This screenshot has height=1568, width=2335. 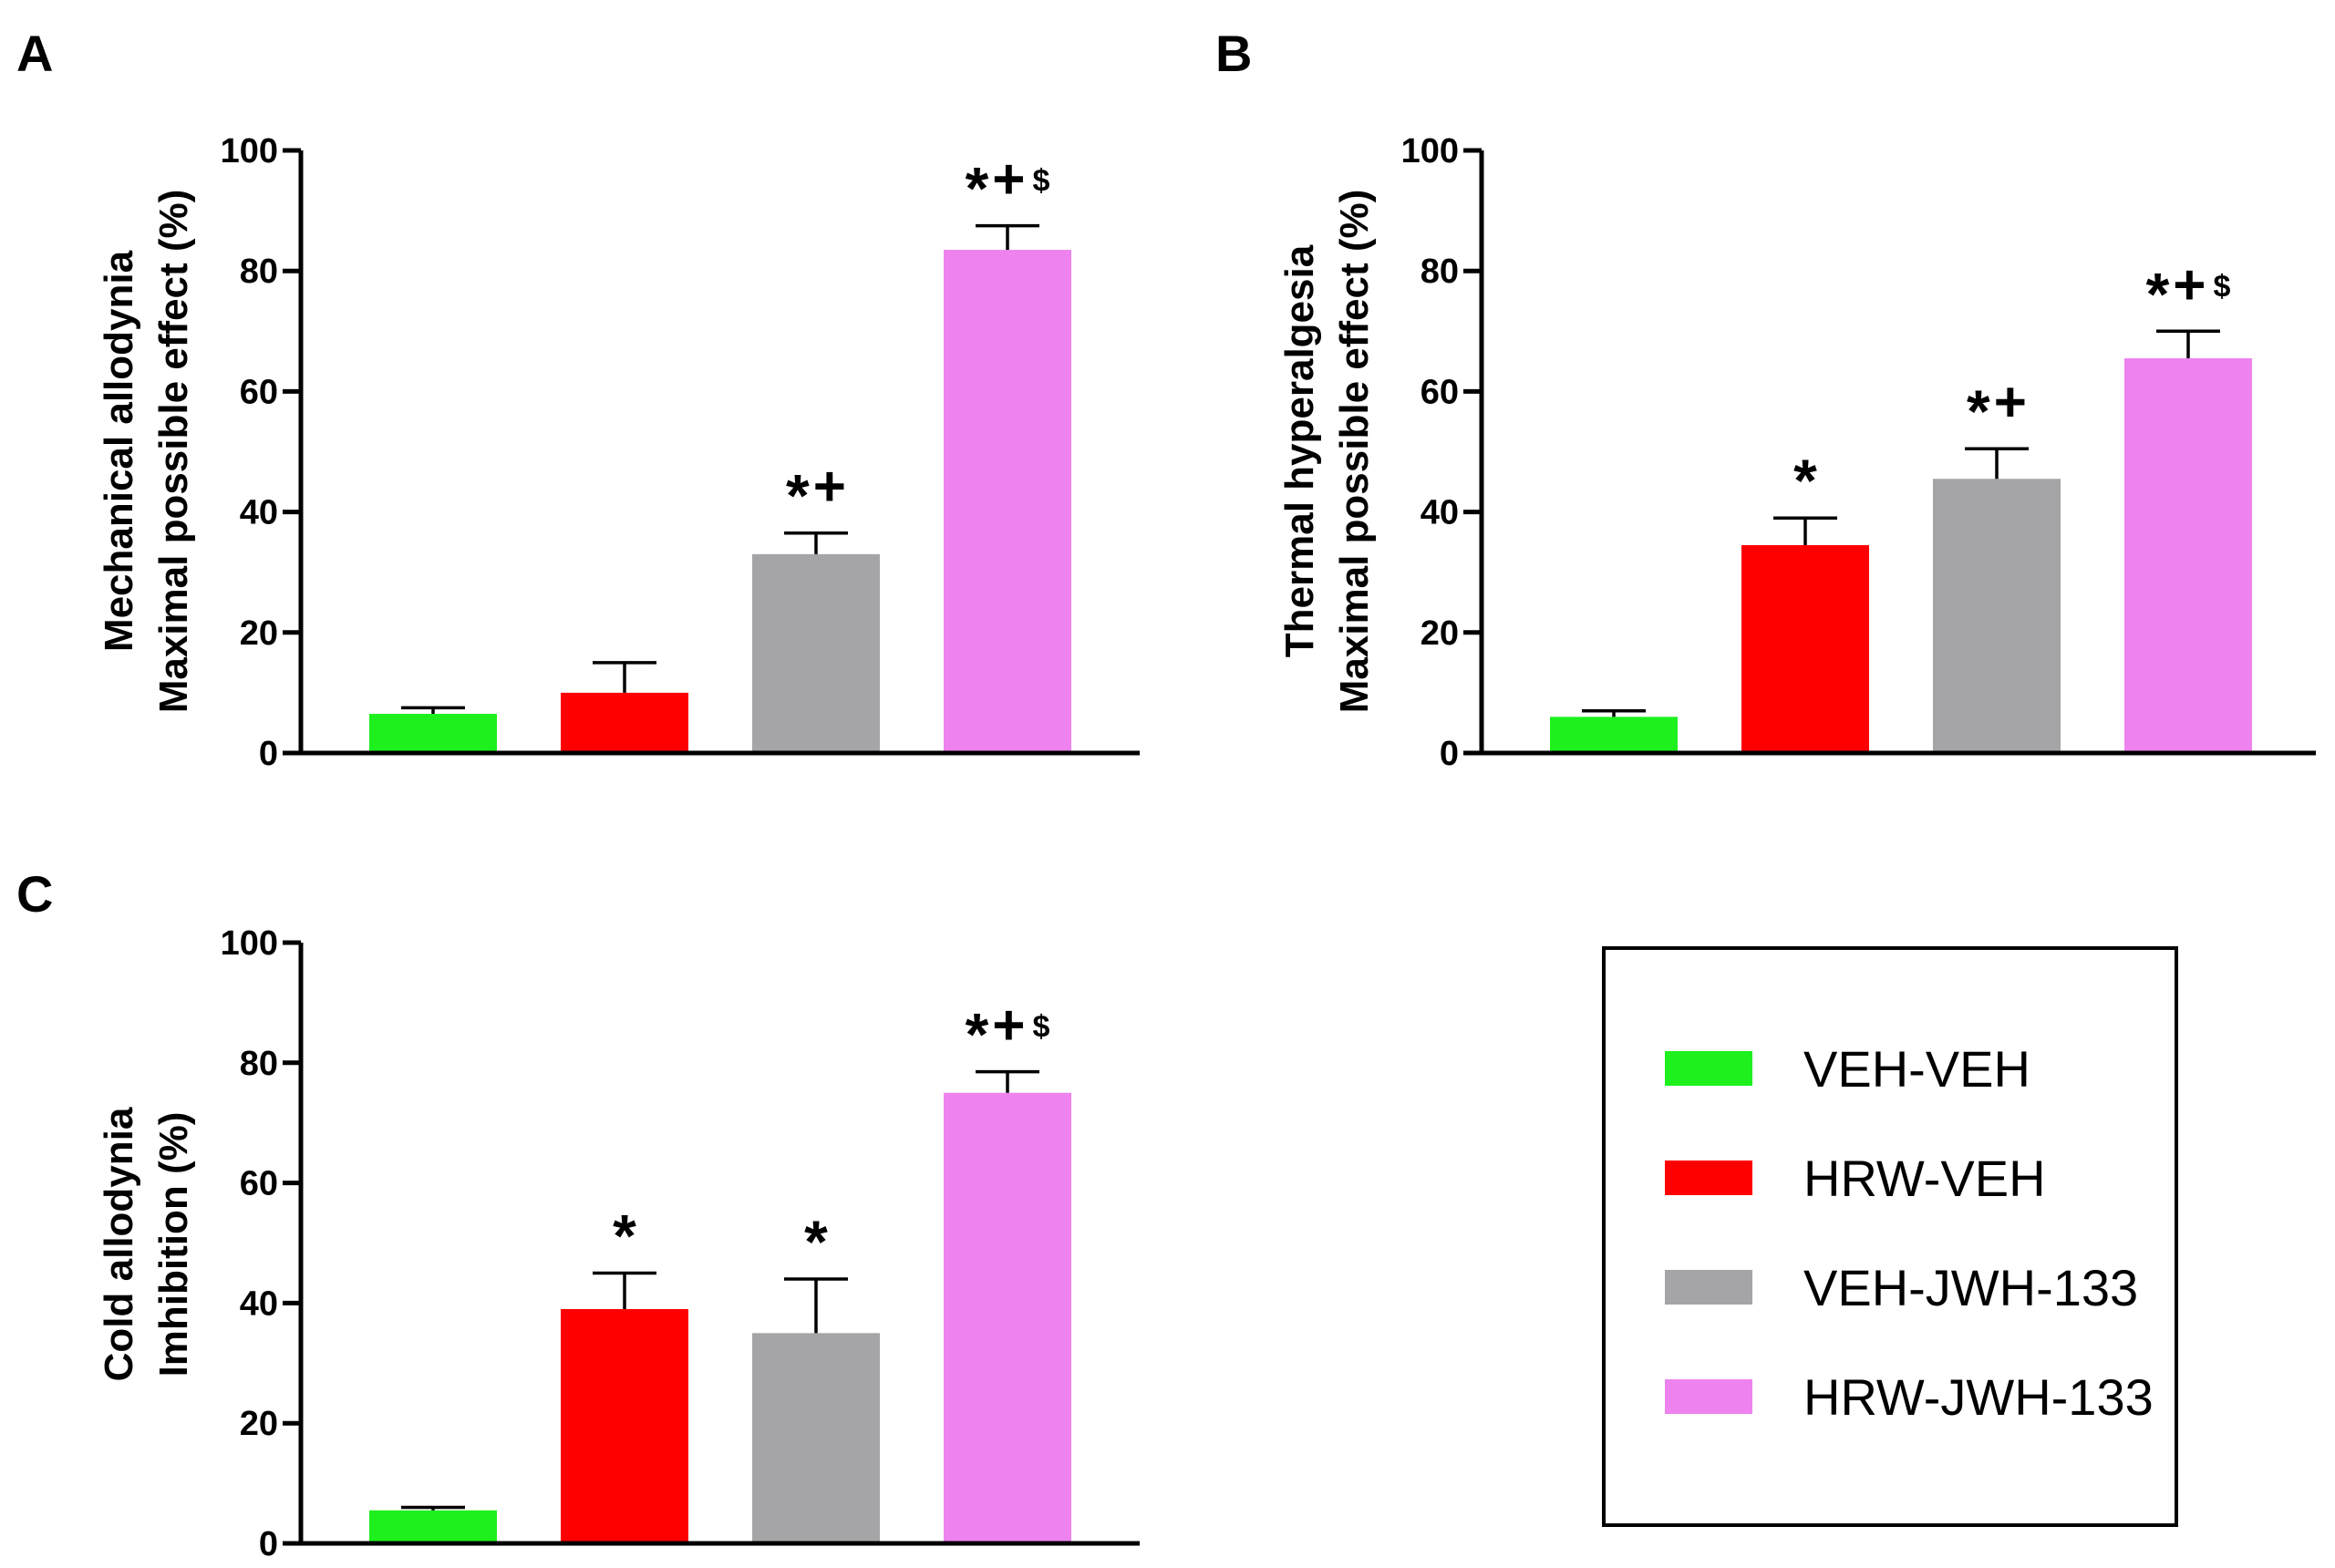 I want to click on panel-letter: B, so click(x=1234, y=53).